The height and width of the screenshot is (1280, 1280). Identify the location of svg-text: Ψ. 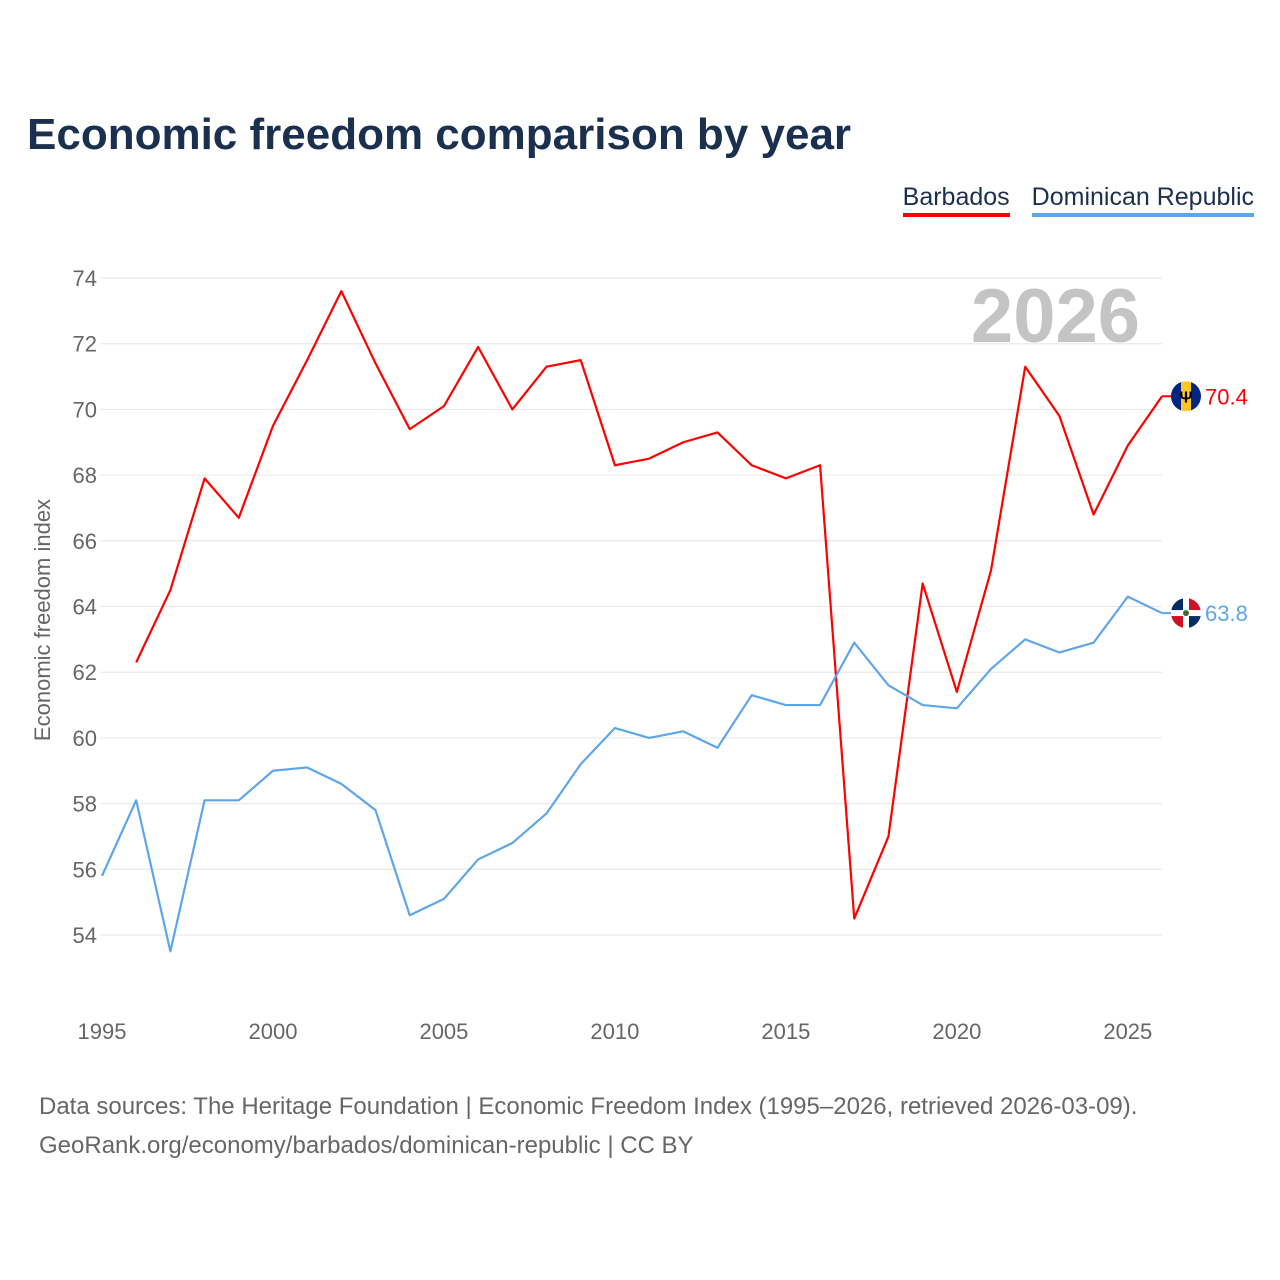
(1186, 397).